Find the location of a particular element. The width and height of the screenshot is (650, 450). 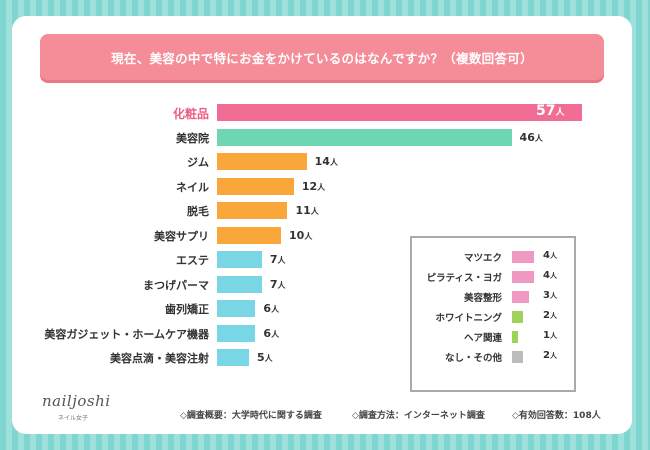

footer-survey-method: ◇調査方法：インターネット調査 is located at coordinates (418, 416).